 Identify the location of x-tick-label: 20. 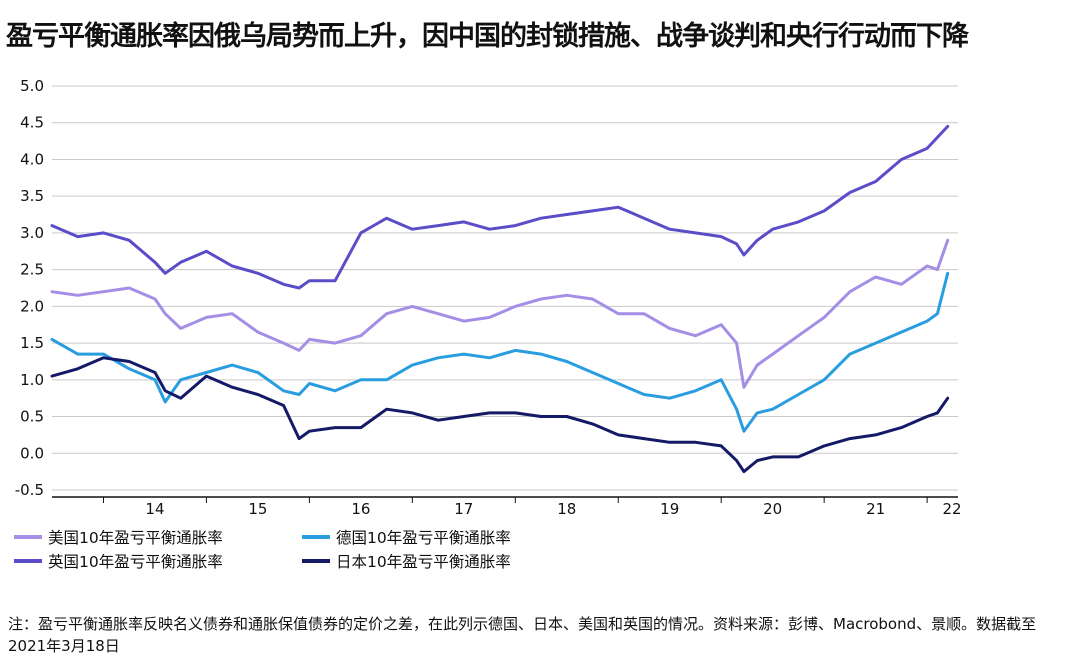
(772, 509).